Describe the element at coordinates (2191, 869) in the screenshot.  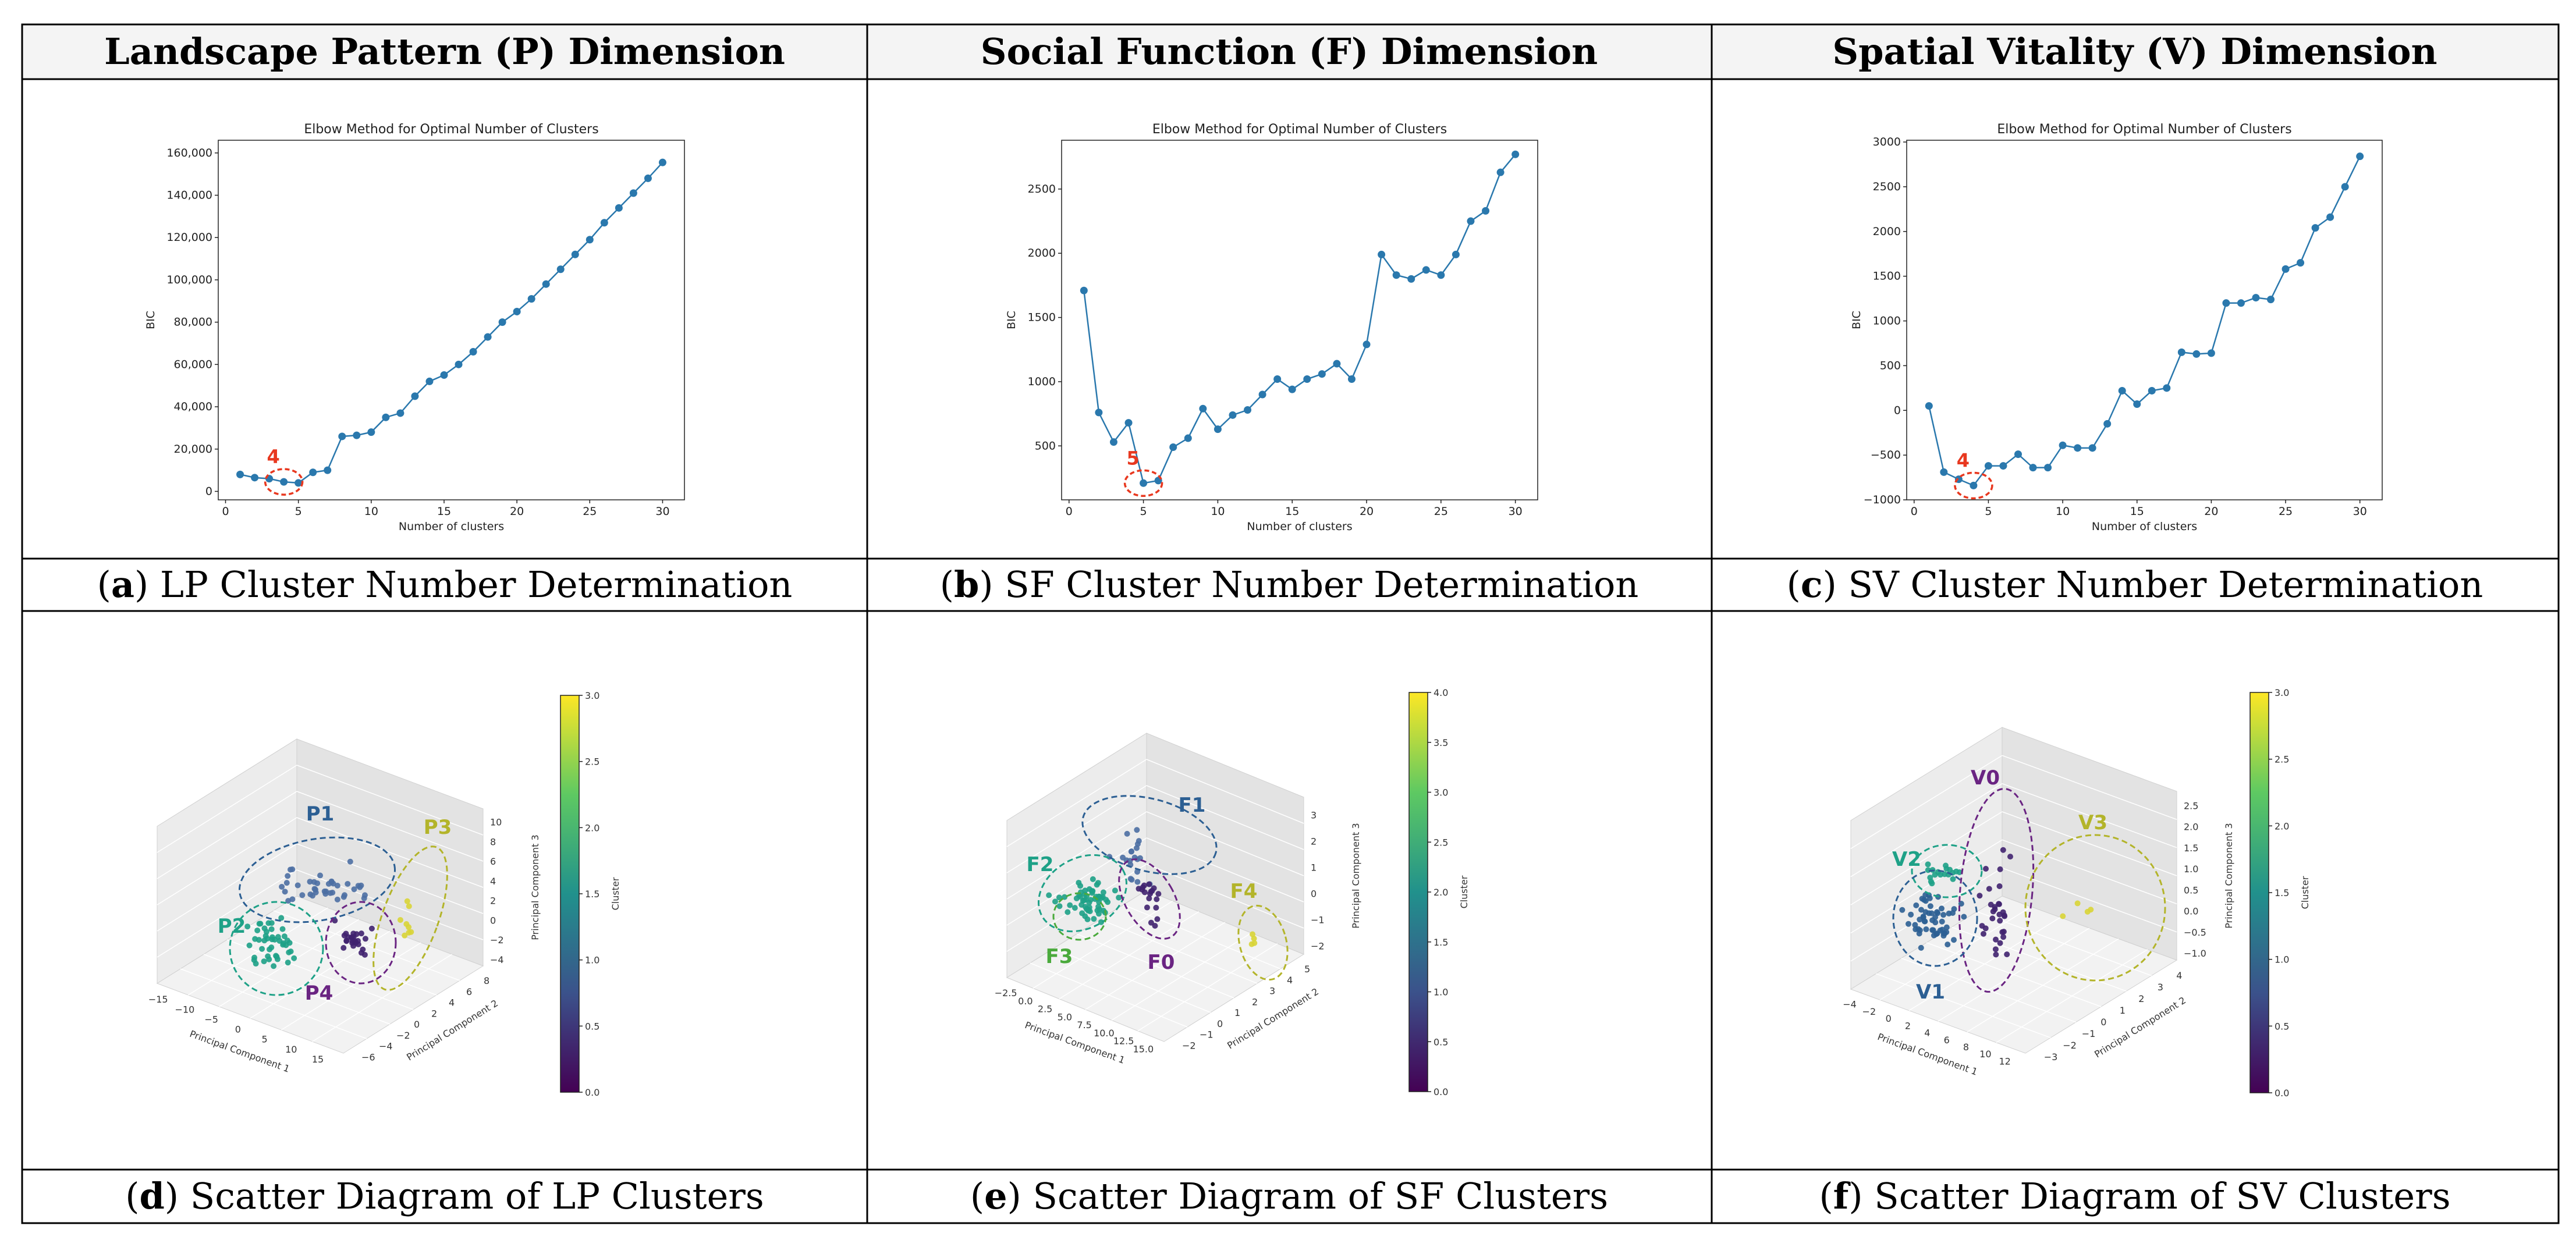
I see `z-tick-label: 1.0` at that location.